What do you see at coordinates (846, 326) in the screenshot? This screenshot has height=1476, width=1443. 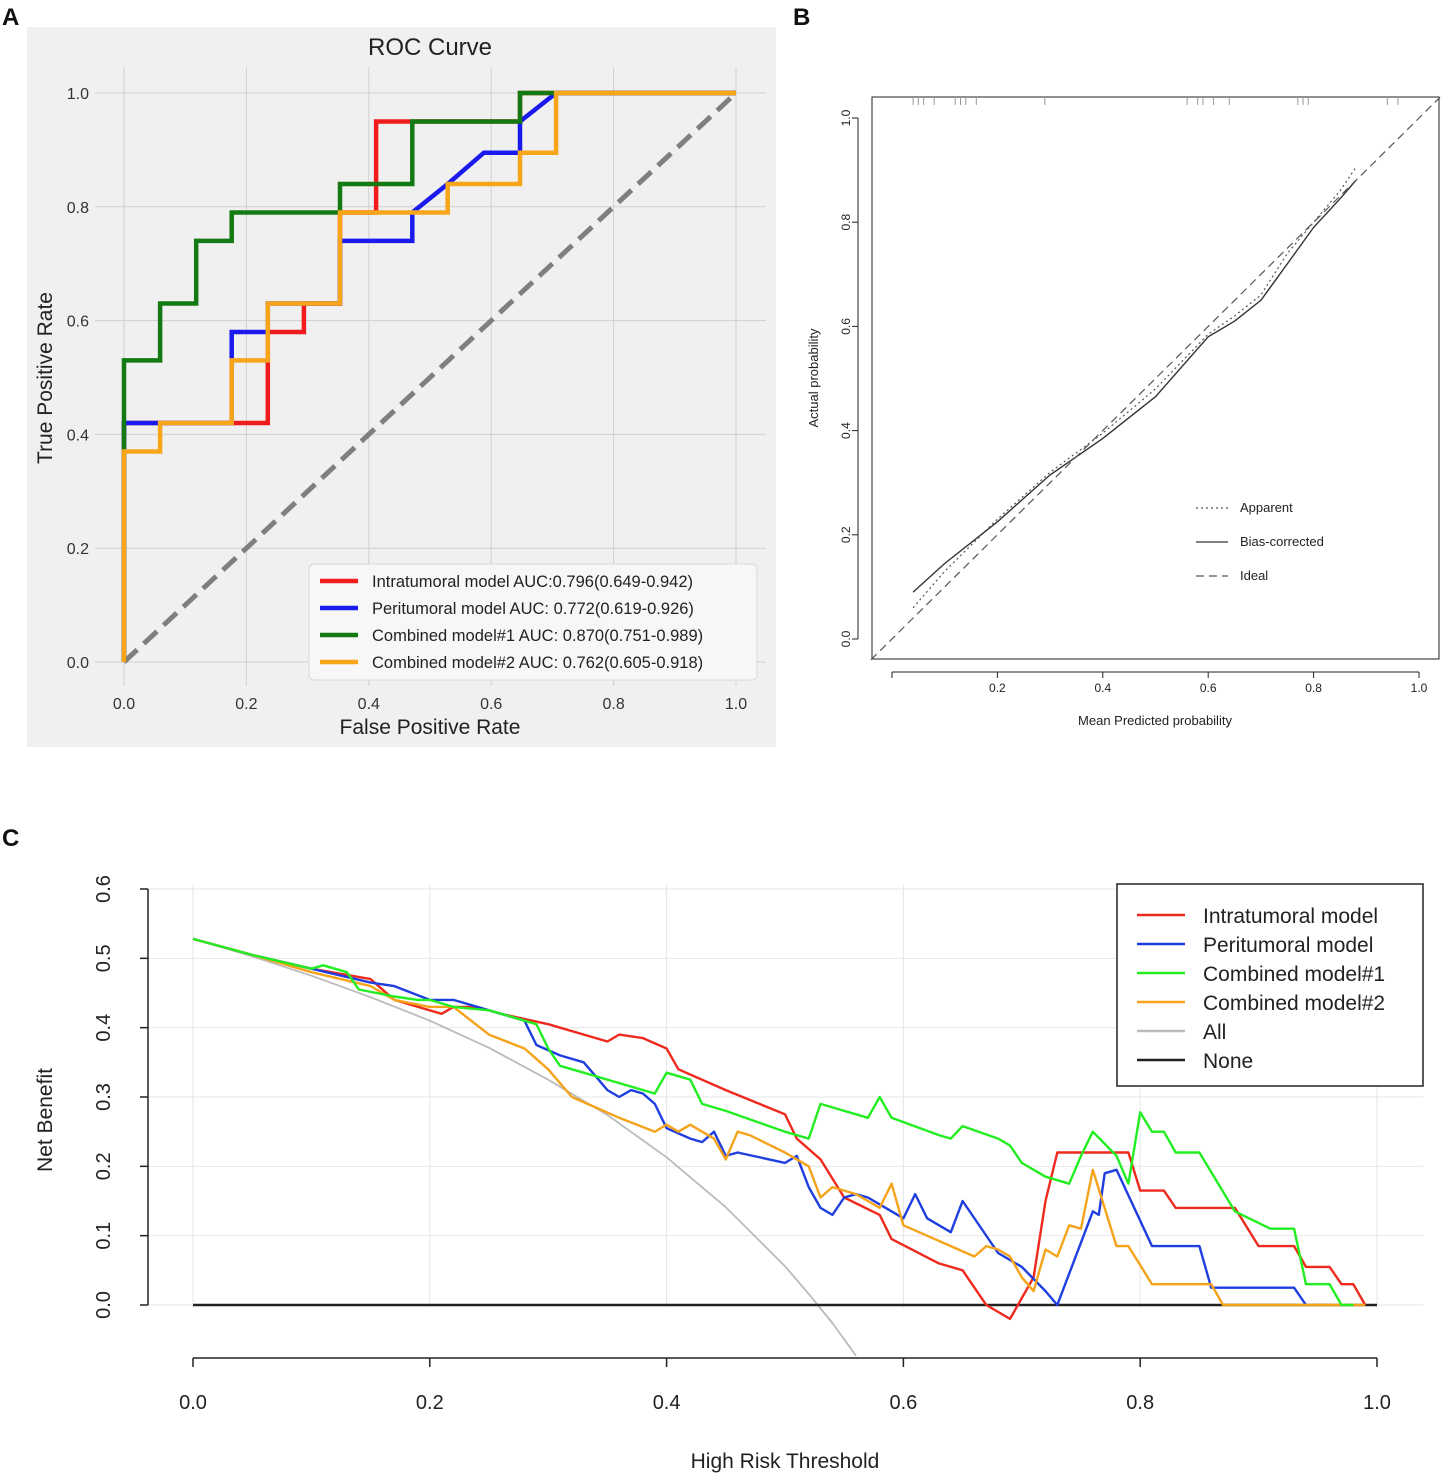 I see `calibration-y-tick-3: 0.6` at bounding box center [846, 326].